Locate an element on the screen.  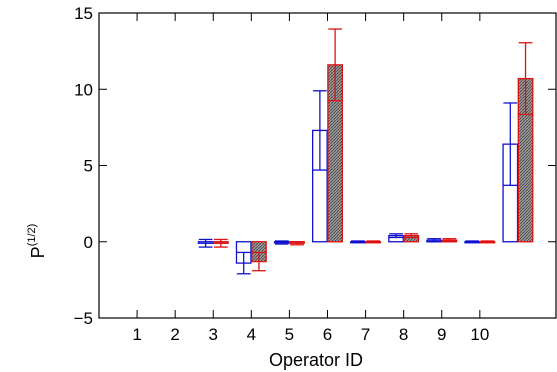
x-tick-label: 8 is located at coordinates (403, 334).